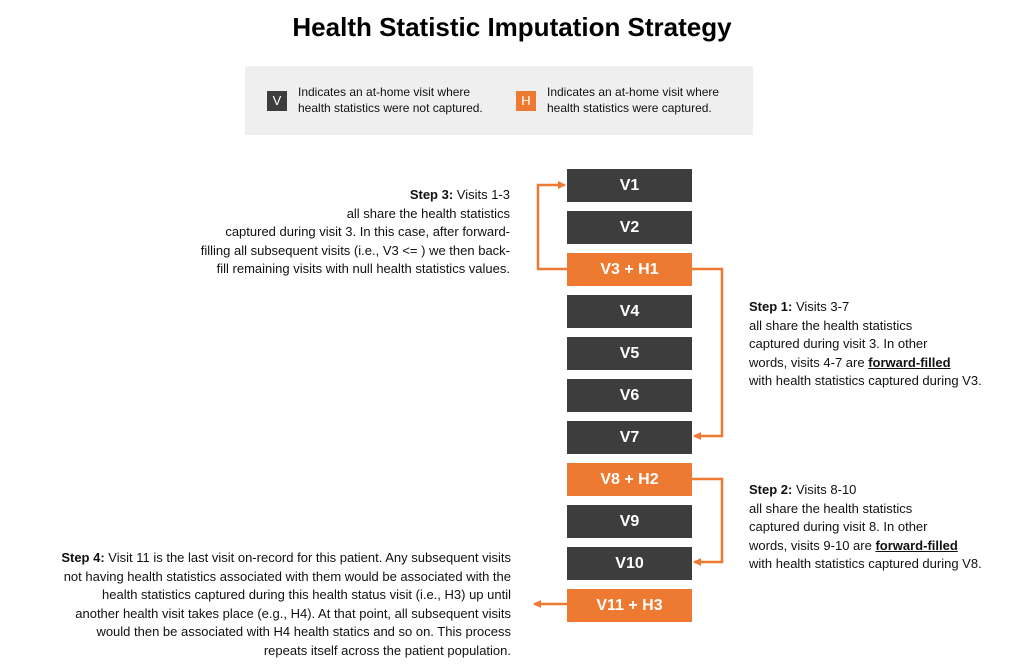 The width and height of the screenshot is (1024, 669). What do you see at coordinates (629, 185) in the screenshot?
I see `visit-box: V1` at bounding box center [629, 185].